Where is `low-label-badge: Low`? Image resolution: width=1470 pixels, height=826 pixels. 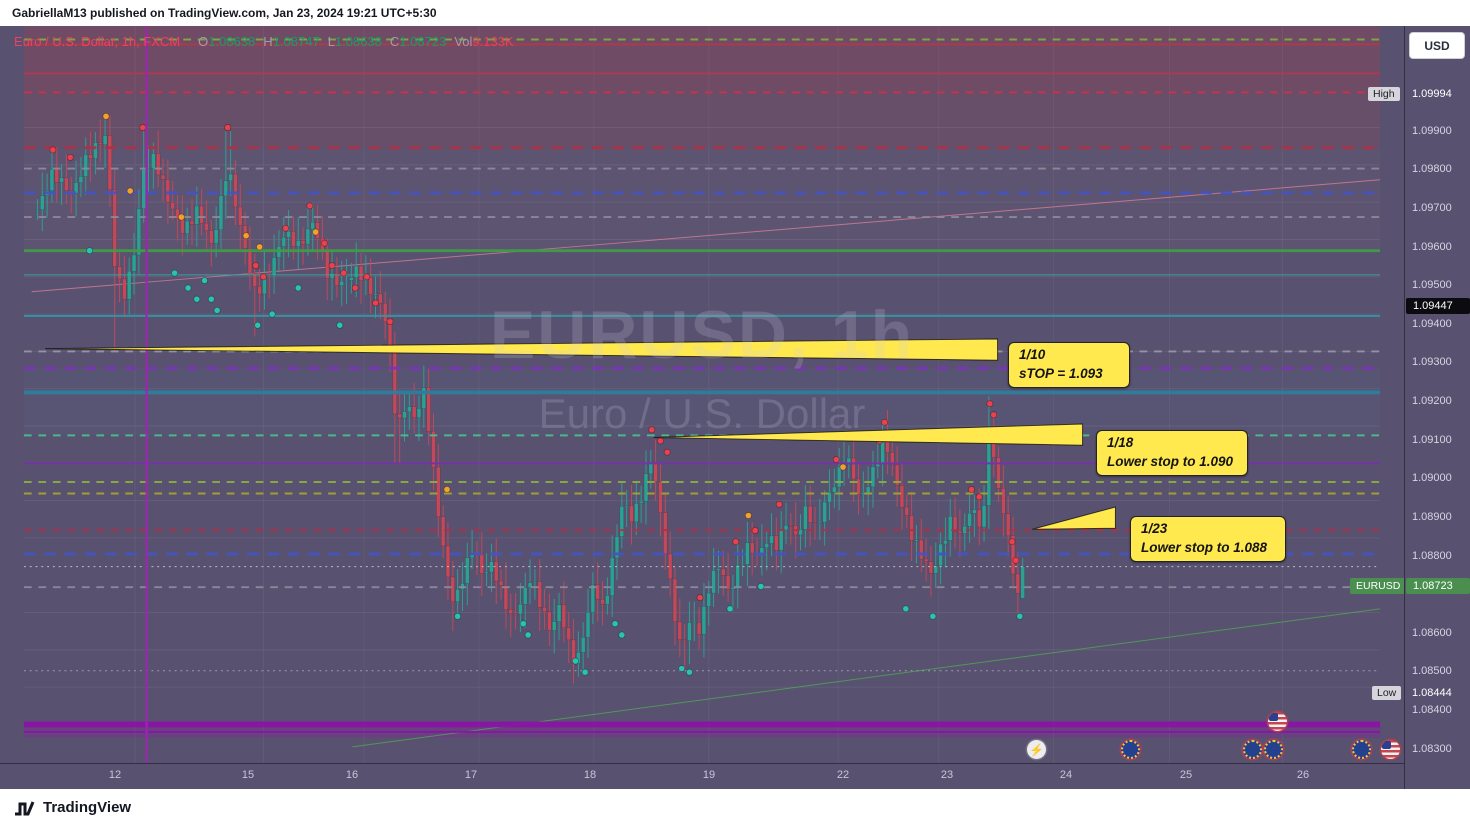
low-label-badge: Low is located at coordinates (1387, 692).